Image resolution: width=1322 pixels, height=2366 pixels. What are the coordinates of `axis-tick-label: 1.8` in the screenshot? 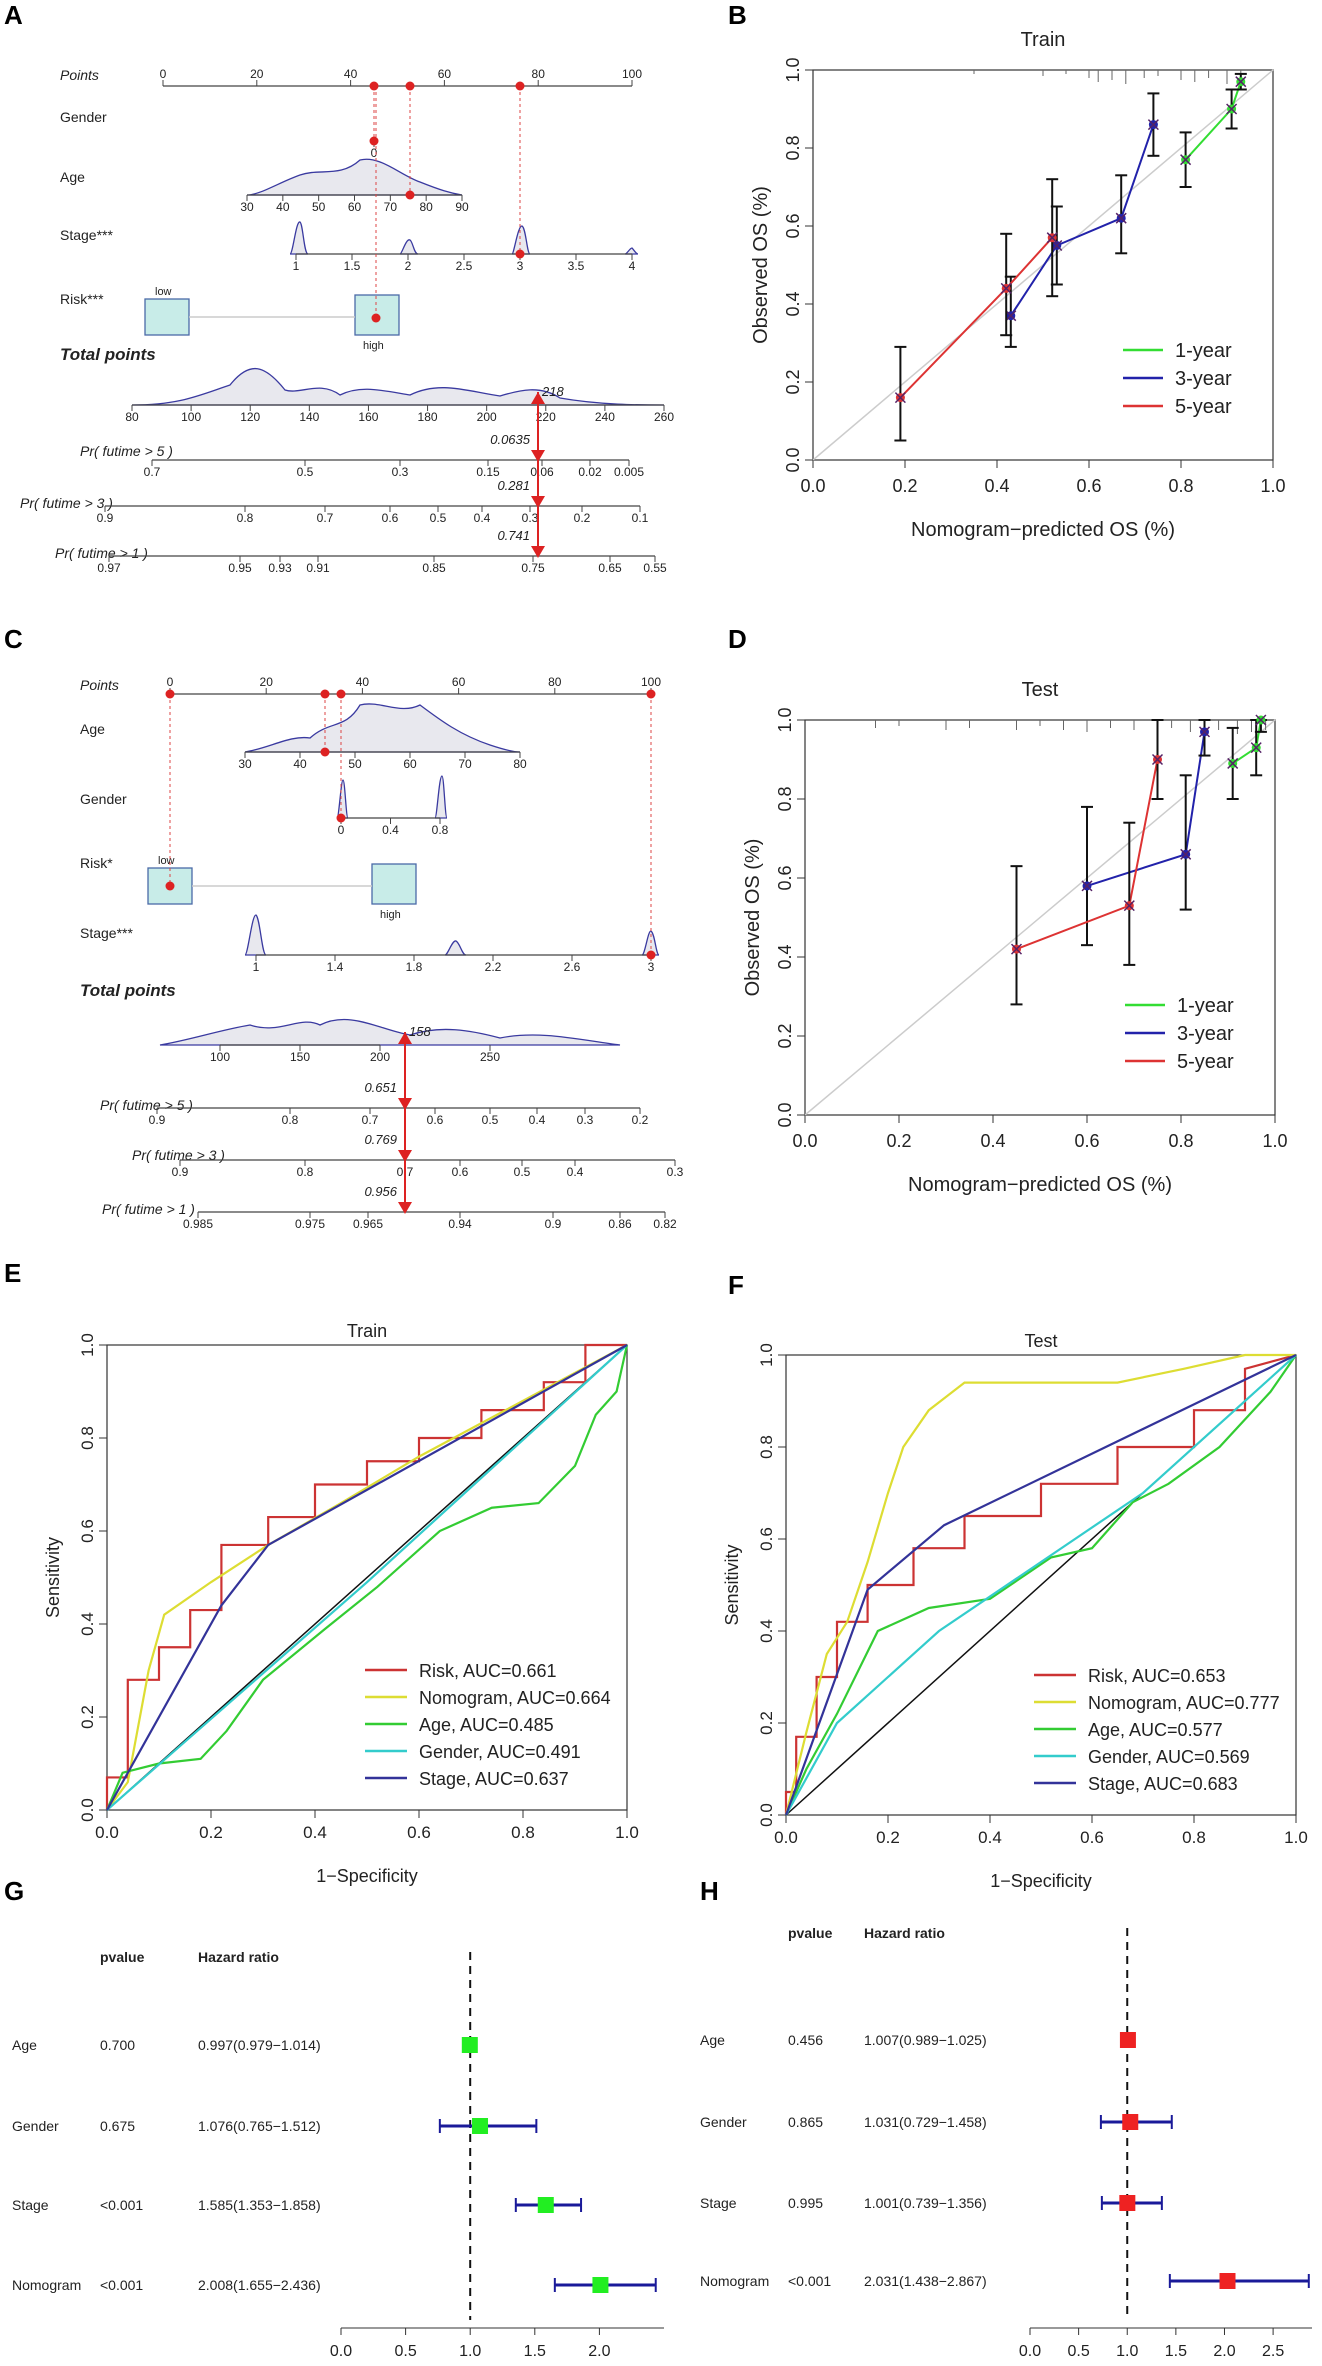 It's located at (414, 967).